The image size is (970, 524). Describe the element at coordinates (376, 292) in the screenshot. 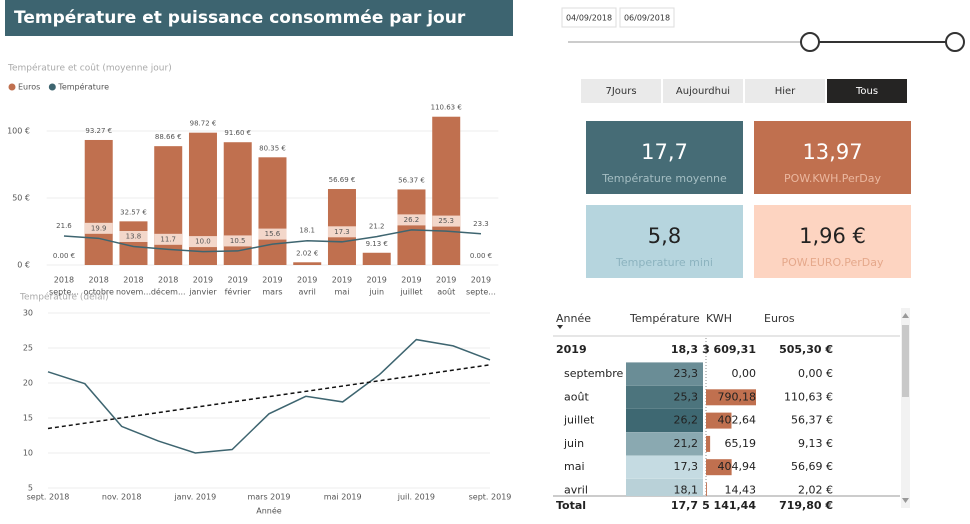

I see `x-tick-label: juin` at that location.